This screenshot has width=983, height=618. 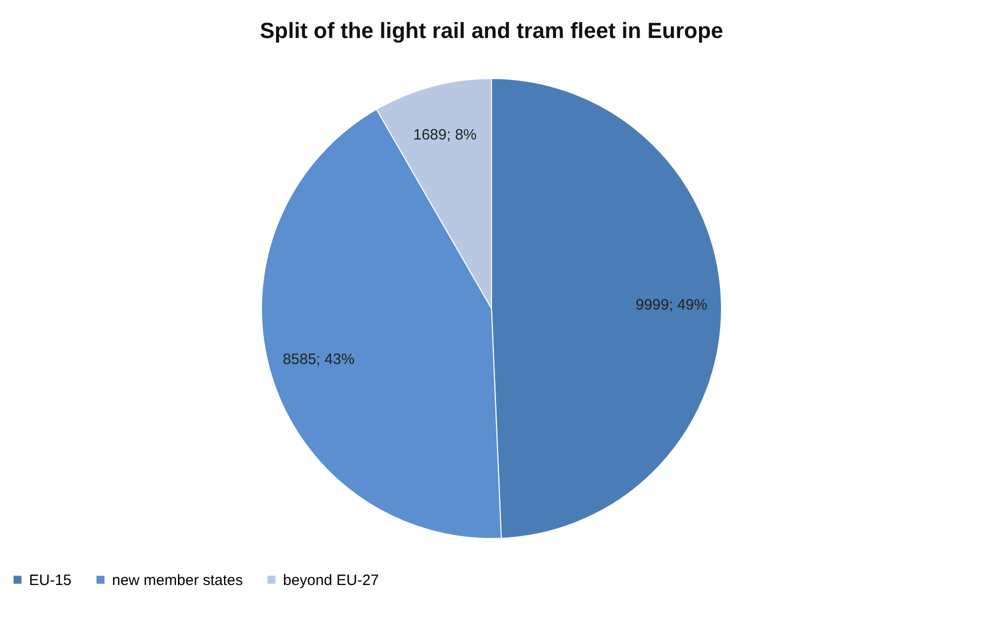 I want to click on data-label: 1689; 8%, so click(x=445, y=135).